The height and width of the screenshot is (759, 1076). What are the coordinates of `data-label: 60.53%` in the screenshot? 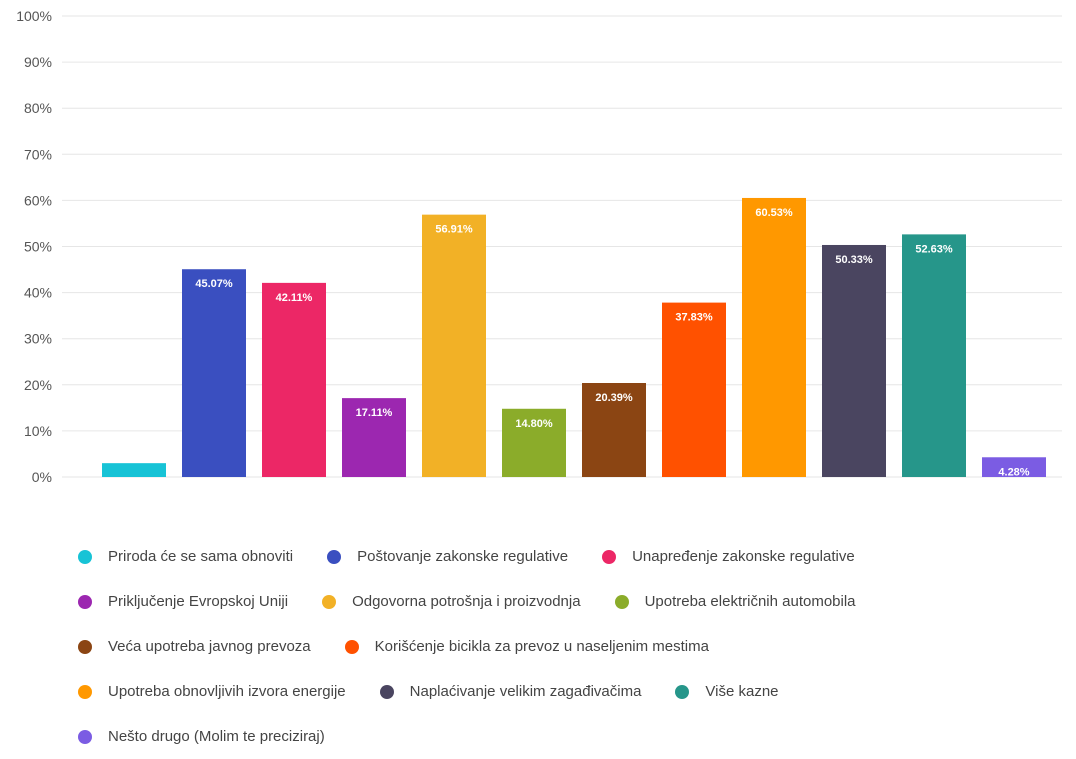 It's located at (774, 213).